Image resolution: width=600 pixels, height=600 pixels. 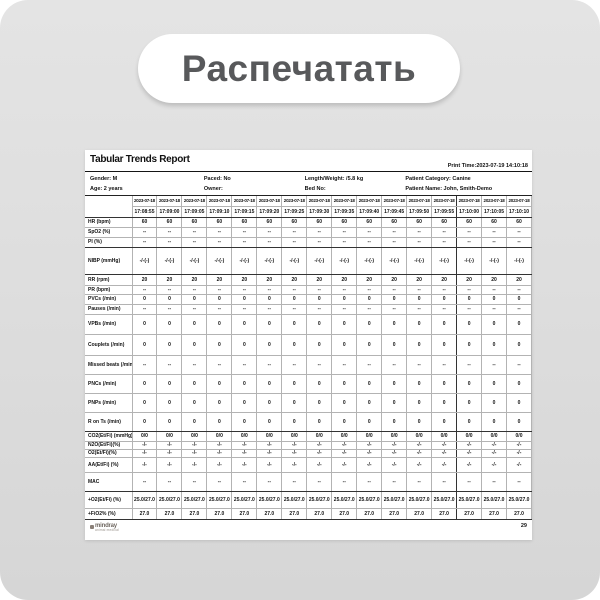 What do you see at coordinates (108, 222) in the screenshot?
I see `row-label: HR (bpm)` at bounding box center [108, 222].